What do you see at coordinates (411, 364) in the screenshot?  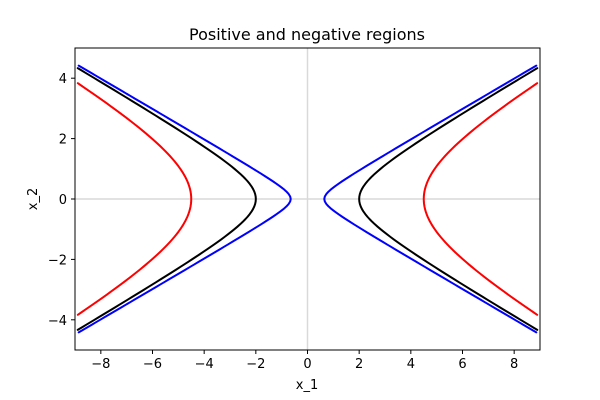 I see `x-tick-label: 4` at bounding box center [411, 364].